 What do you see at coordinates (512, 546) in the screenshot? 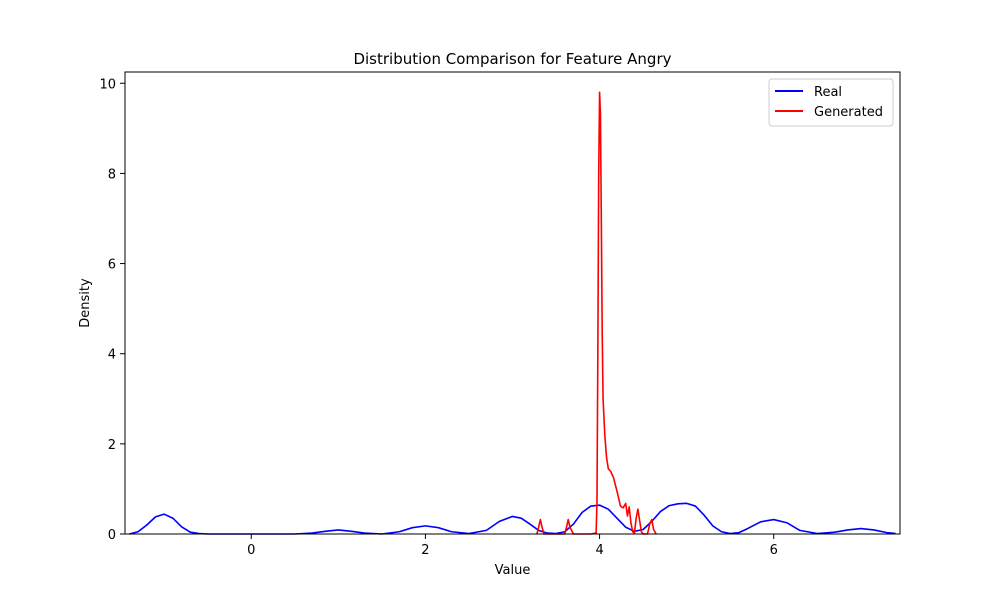
I see `x-axis-ticks: 0 2 4 6` at bounding box center [512, 546].